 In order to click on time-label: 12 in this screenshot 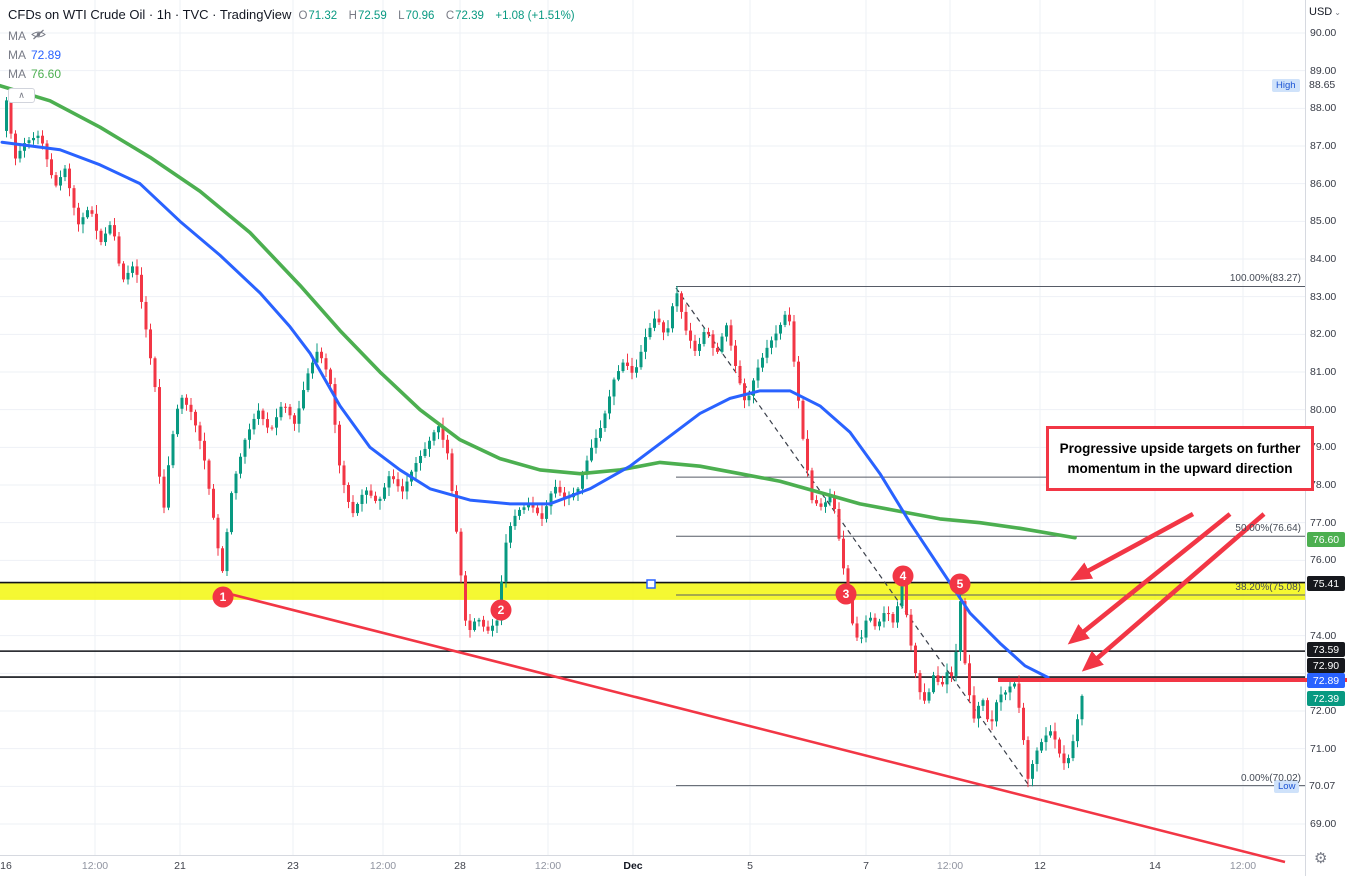, I will do `click(1040, 866)`.